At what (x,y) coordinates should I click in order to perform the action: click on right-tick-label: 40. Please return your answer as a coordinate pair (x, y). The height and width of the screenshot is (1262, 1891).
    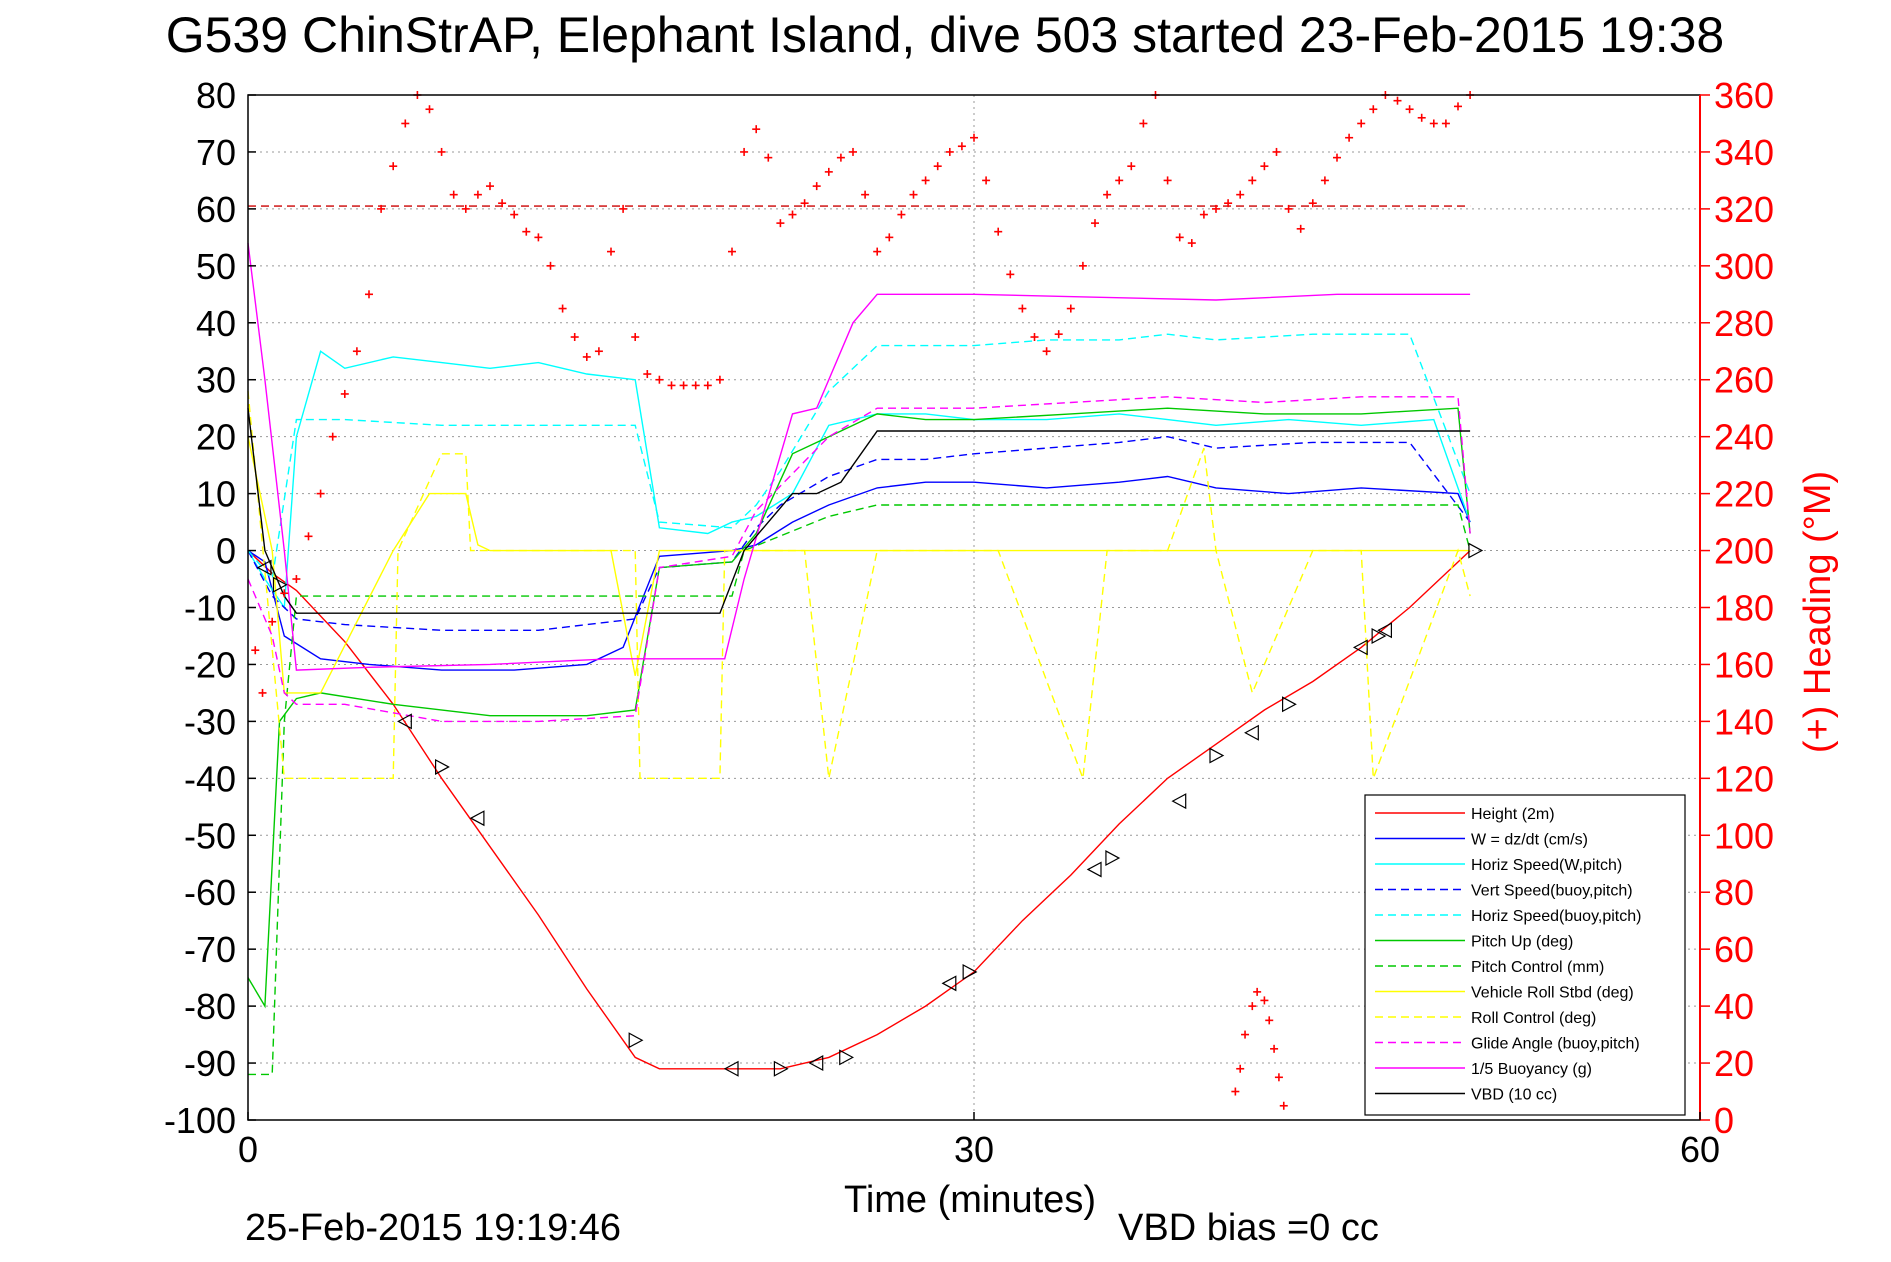
    Looking at the image, I should click on (1734, 1006).